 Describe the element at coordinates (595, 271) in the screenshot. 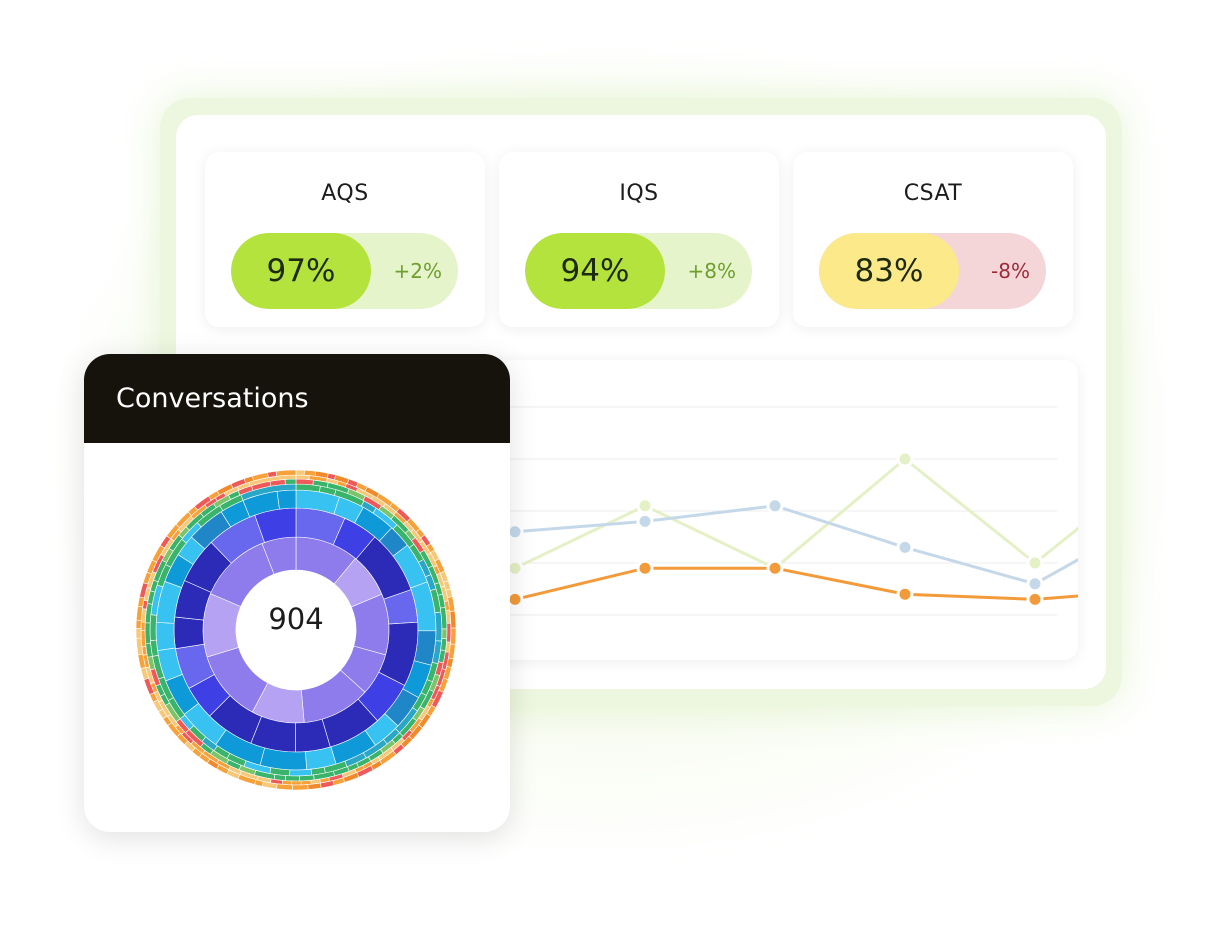

I see `metric-value: 94%` at that location.